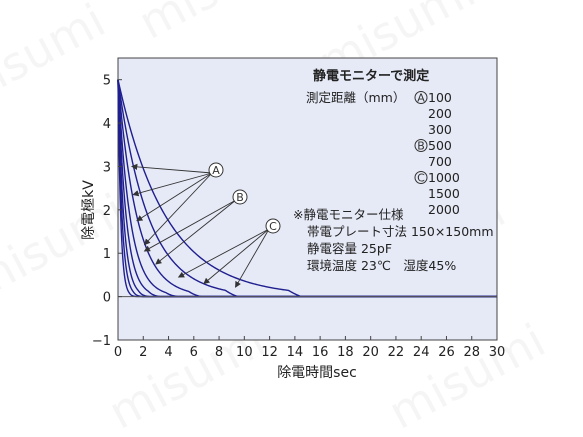 The height and width of the screenshot is (437, 583). I want to click on y-axis-label: 除電極kV, so click(89, 210).